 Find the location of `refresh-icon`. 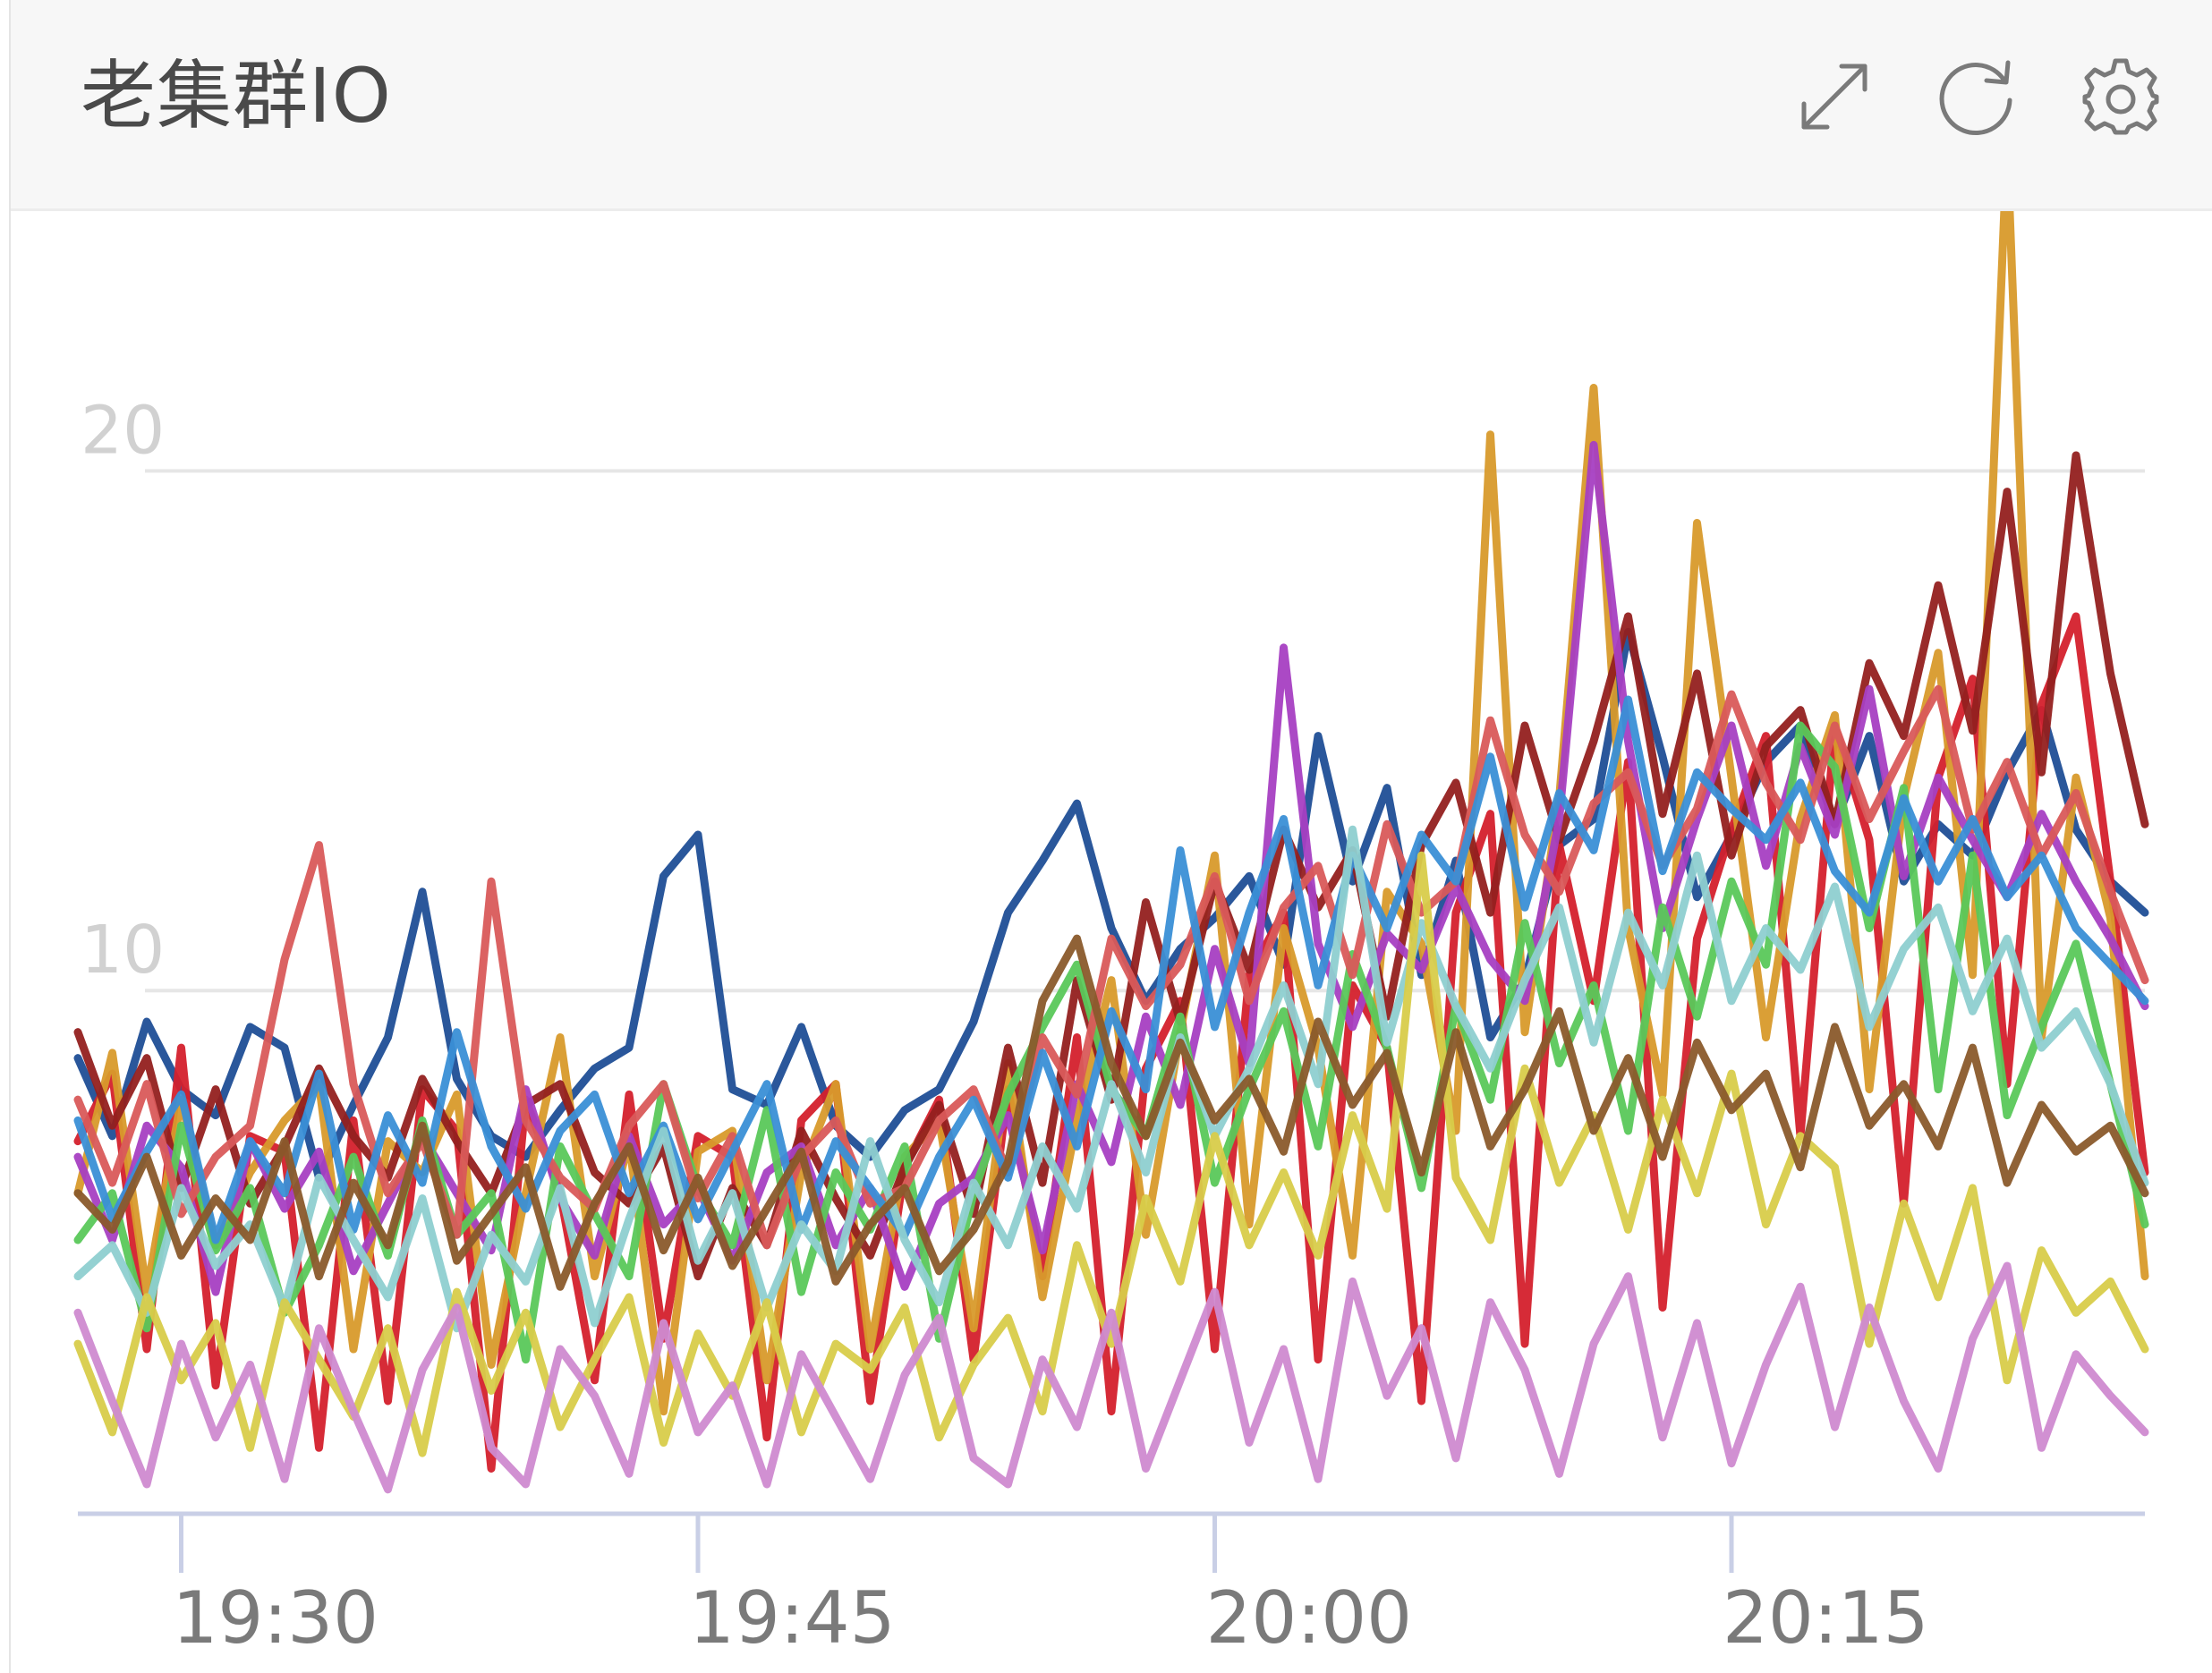

refresh-icon is located at coordinates (1975, 97).